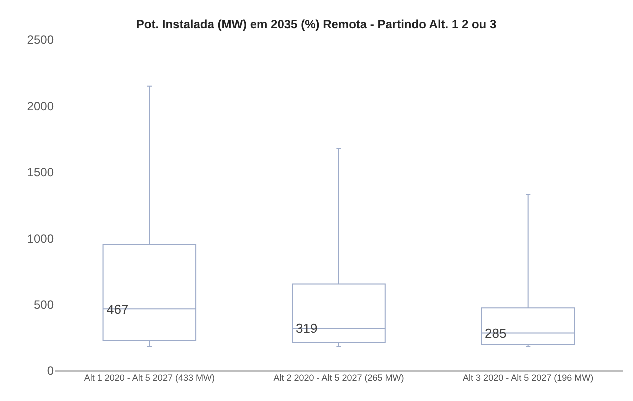  I want to click on x-tick-label: Alt 3 2020 - Alt 5 2027 (196 MW), so click(528, 378).